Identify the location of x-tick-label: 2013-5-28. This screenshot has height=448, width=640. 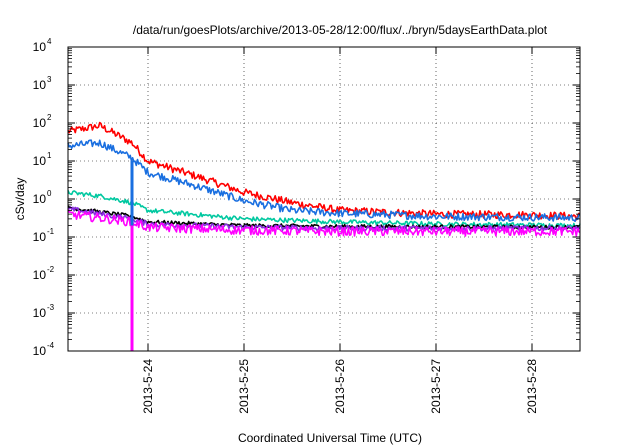
(532, 386).